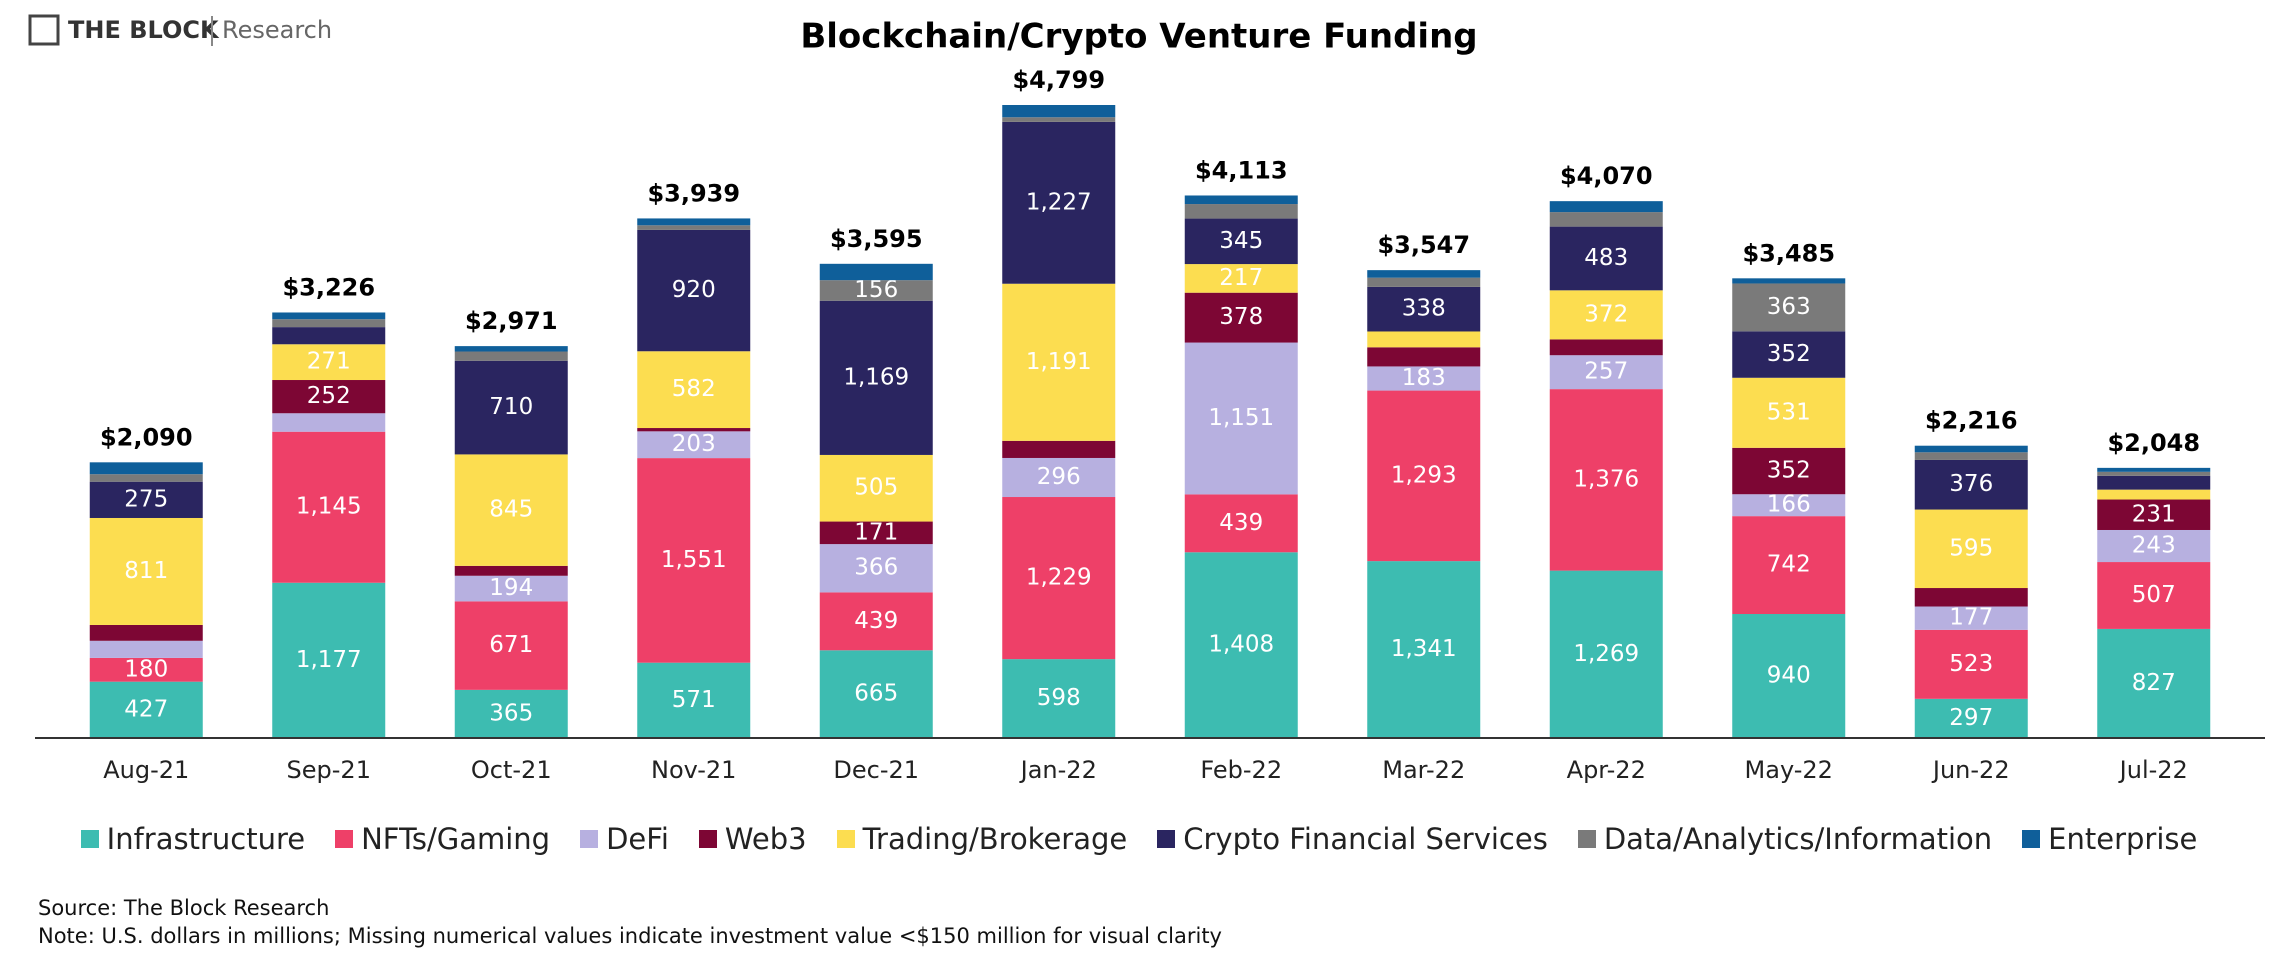 The height and width of the screenshot is (962, 2278). I want to click on legend-item: NFTs/Gaming, so click(442, 839).